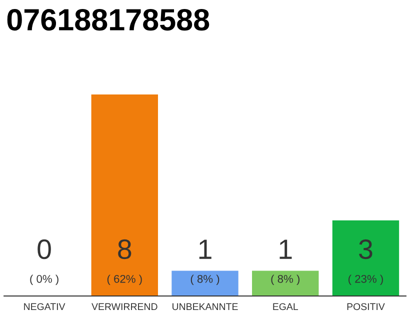  What do you see at coordinates (285, 306) in the screenshot?
I see `x-tick-label: EGAL` at bounding box center [285, 306].